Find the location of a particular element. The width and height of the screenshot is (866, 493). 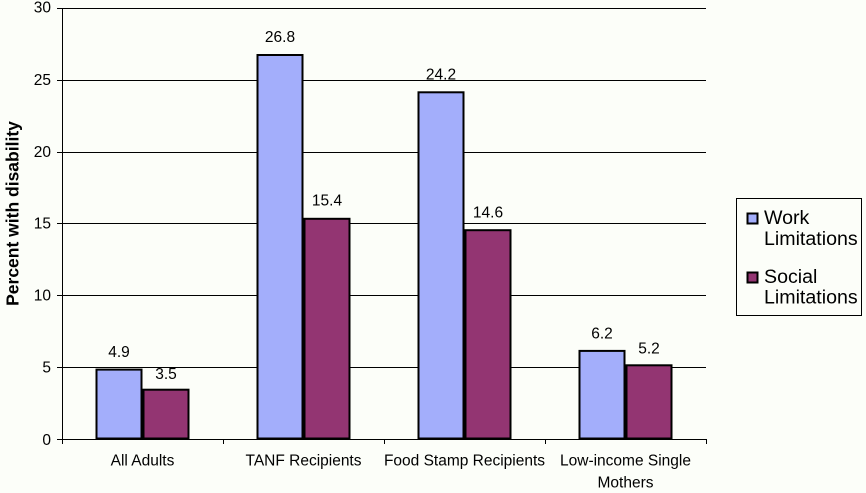

svg-text: 26.8 is located at coordinates (280, 37).